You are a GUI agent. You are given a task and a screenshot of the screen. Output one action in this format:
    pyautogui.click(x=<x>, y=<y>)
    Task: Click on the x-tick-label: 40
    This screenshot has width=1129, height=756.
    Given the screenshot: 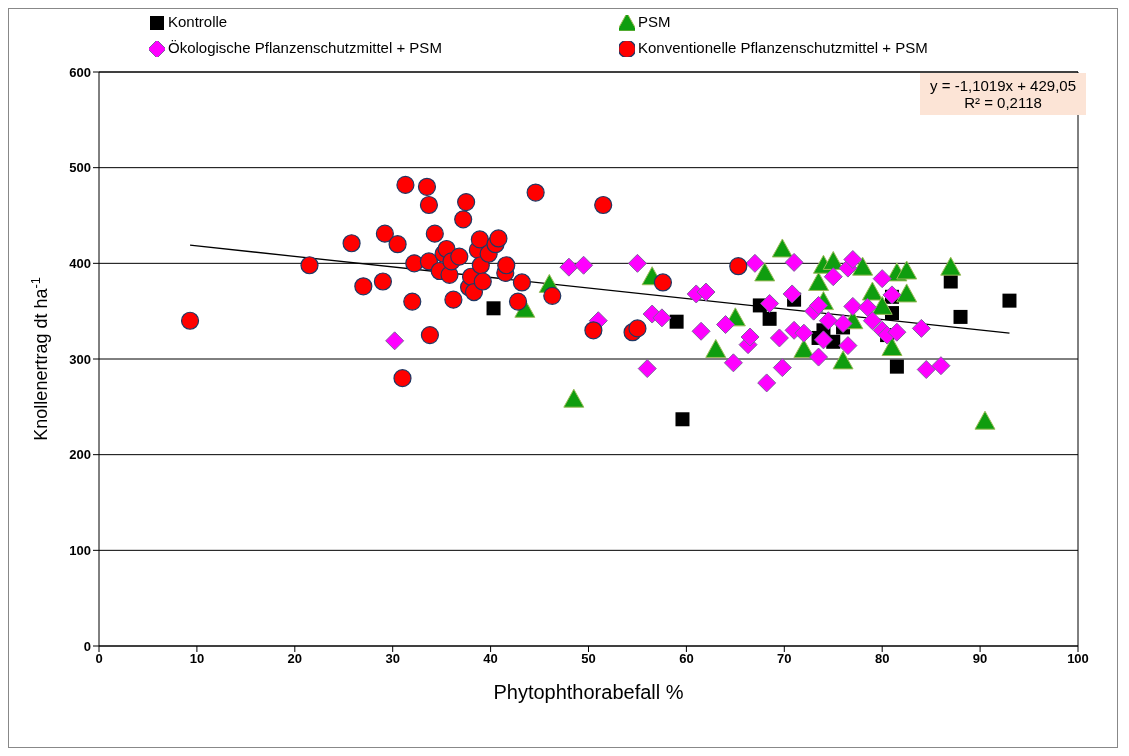 What is the action you would take?
    pyautogui.click(x=490, y=659)
    